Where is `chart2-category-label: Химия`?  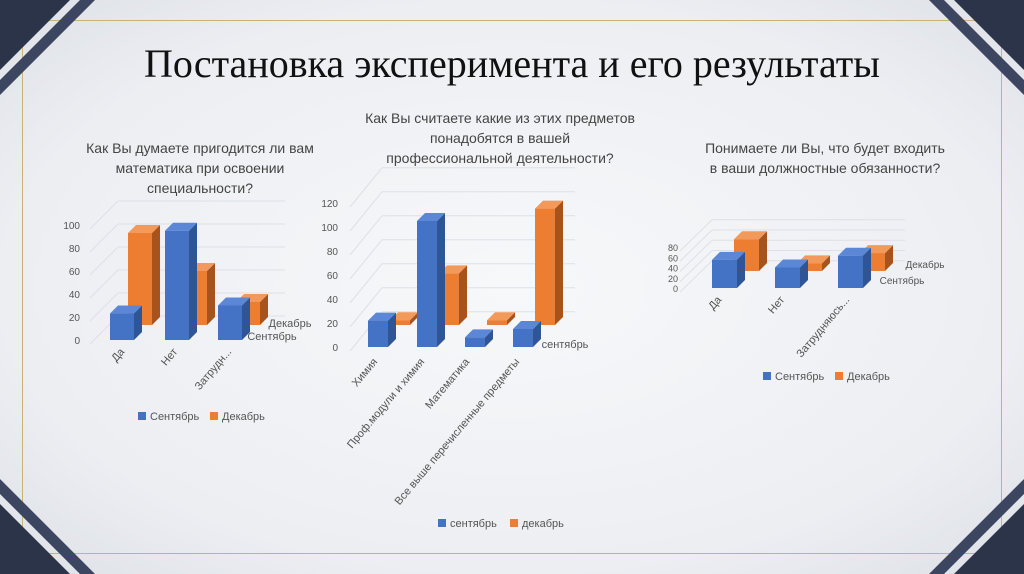
chart2-category-label: Химия is located at coordinates (365, 372).